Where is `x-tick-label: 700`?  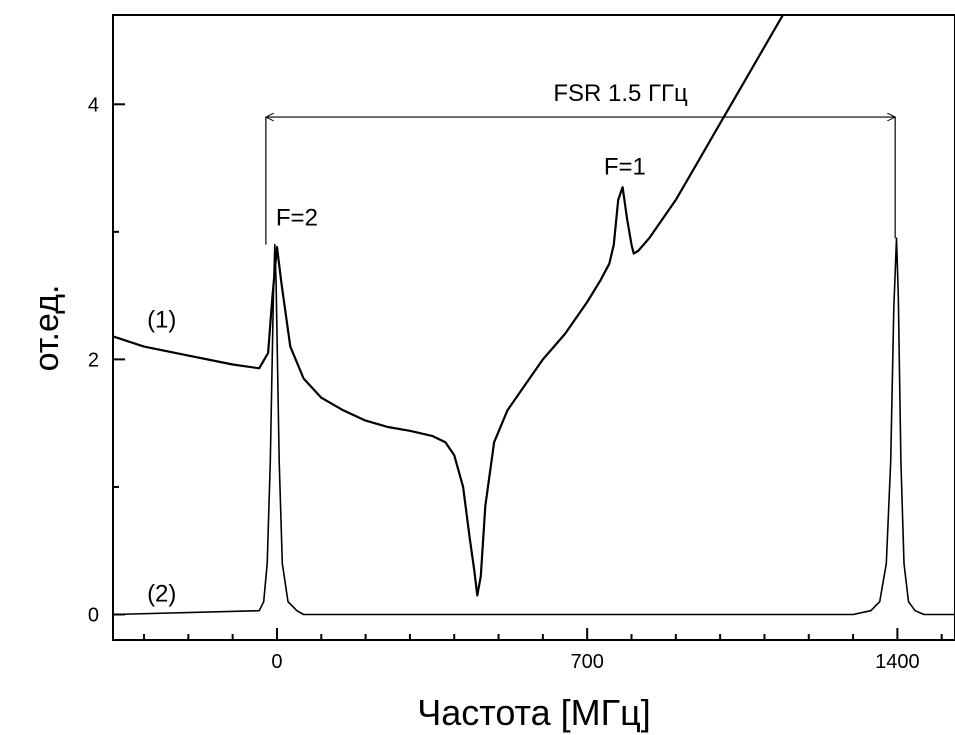
x-tick-label: 700 is located at coordinates (586, 662).